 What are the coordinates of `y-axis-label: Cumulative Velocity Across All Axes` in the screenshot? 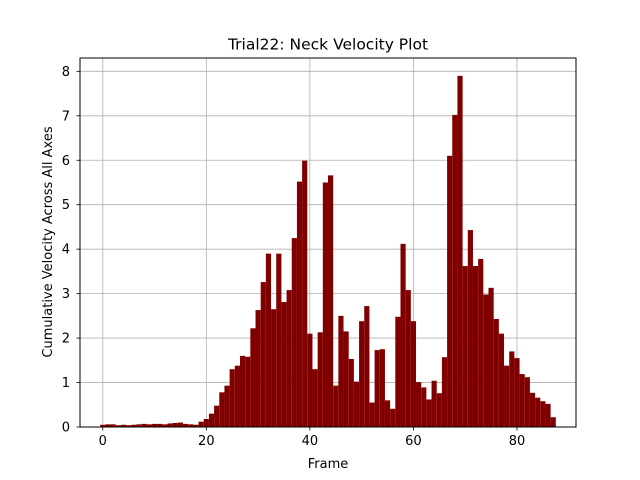 It's located at (48, 241).